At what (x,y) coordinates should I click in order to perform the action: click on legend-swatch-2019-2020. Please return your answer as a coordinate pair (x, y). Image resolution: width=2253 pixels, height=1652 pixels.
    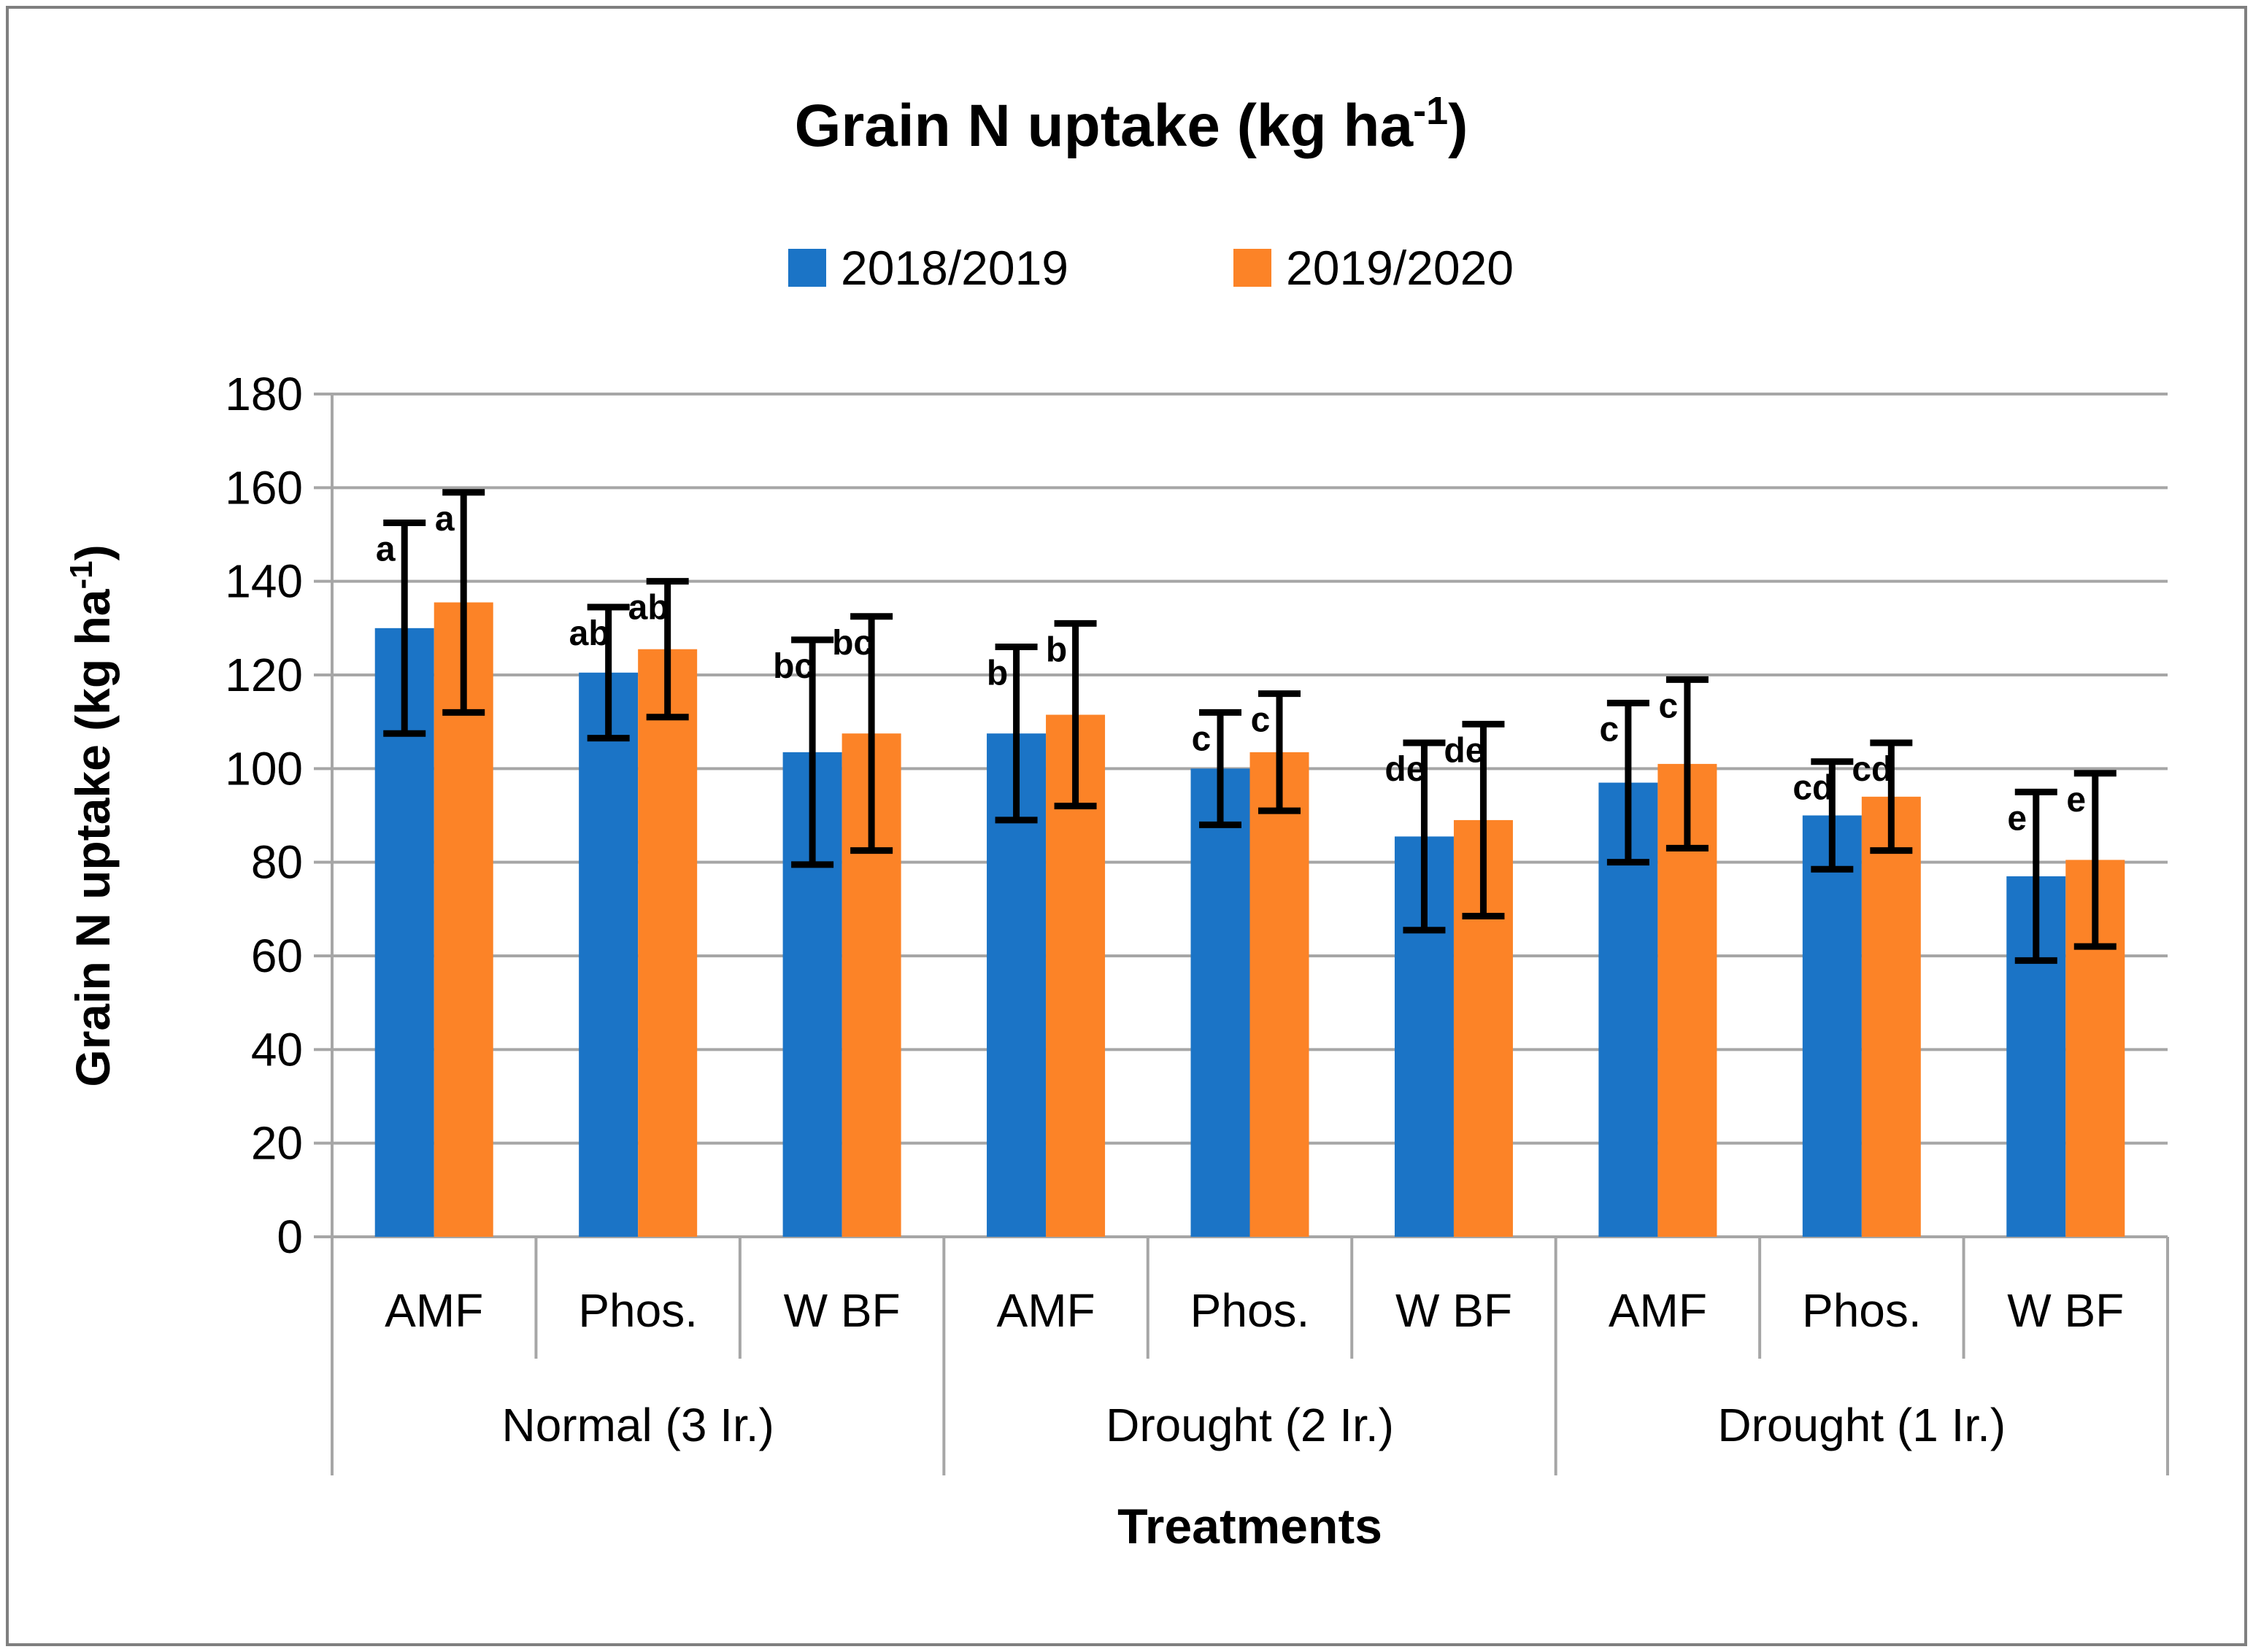
    Looking at the image, I should click on (1252, 268).